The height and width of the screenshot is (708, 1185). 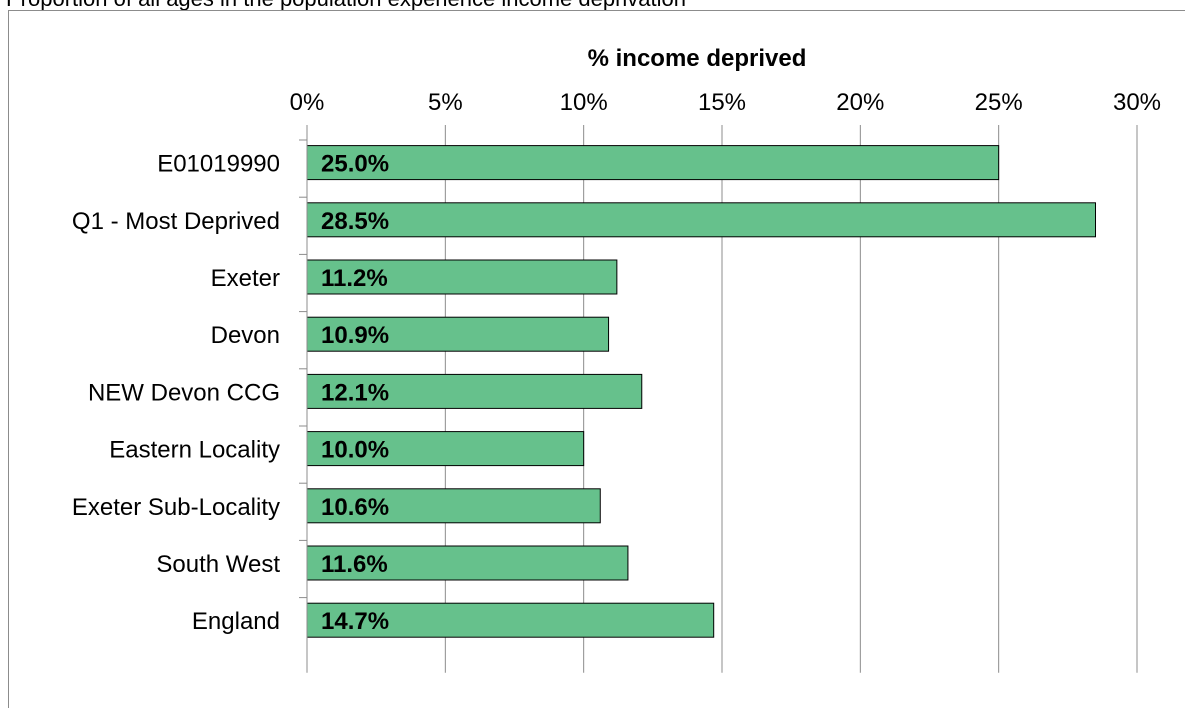 I want to click on data-label: 11.2%, so click(x=354, y=278).